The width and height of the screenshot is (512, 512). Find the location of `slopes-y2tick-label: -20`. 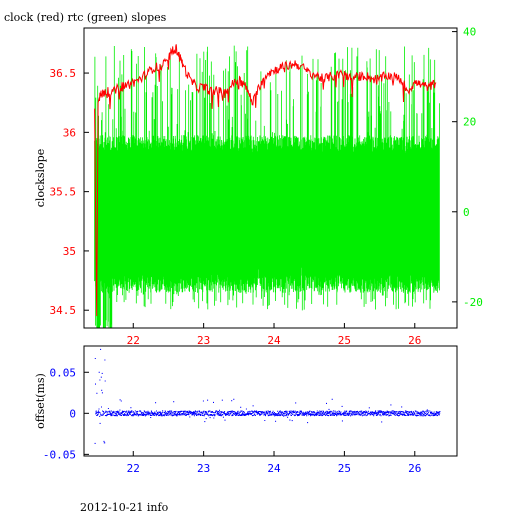

slopes-y2tick-label: -20 is located at coordinates (473, 302).